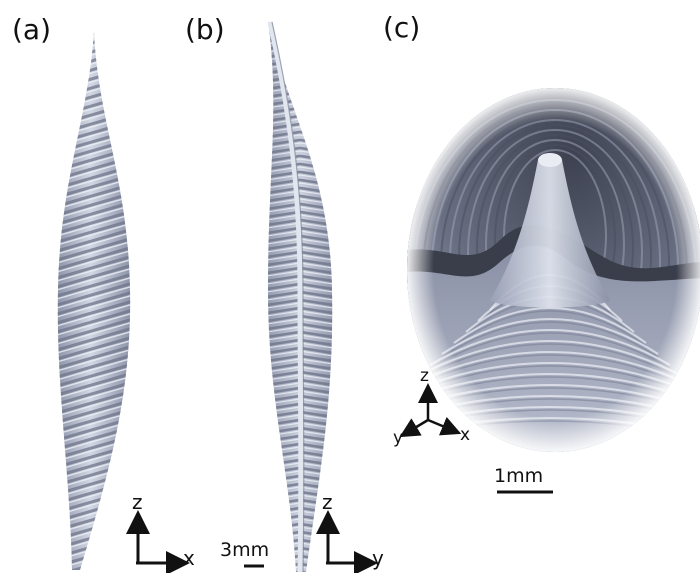 The image size is (700, 573). Describe the element at coordinates (465, 435) in the screenshot. I see `axis-c-x-label: x` at that location.